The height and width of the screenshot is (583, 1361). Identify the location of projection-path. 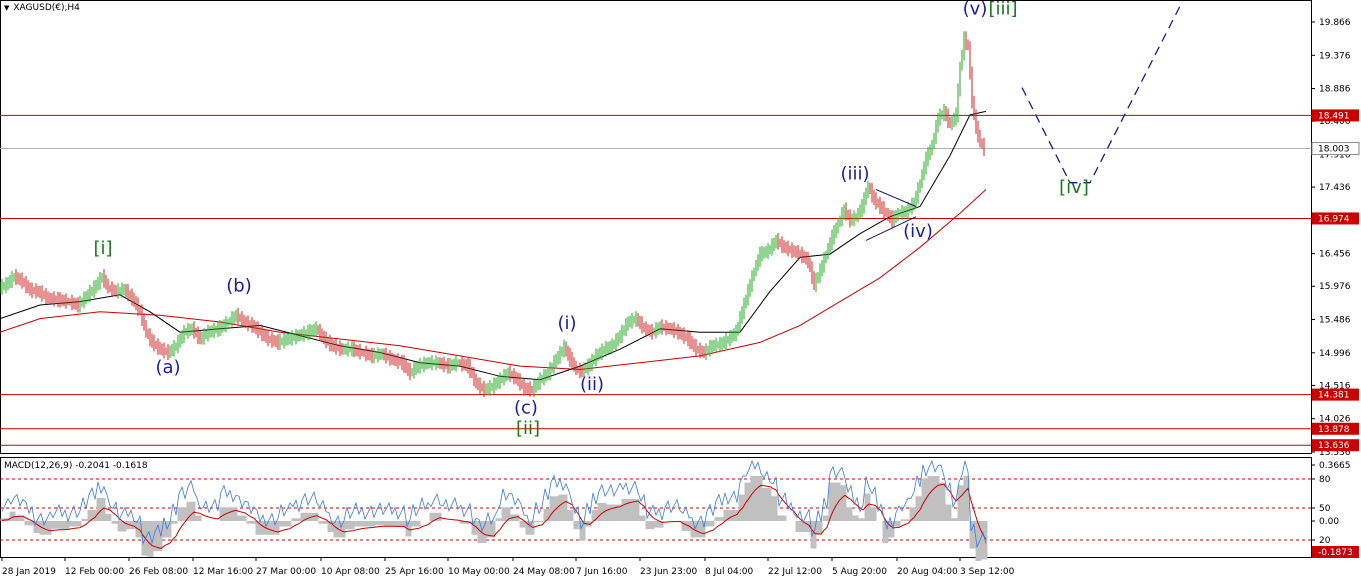
(1101, 94).